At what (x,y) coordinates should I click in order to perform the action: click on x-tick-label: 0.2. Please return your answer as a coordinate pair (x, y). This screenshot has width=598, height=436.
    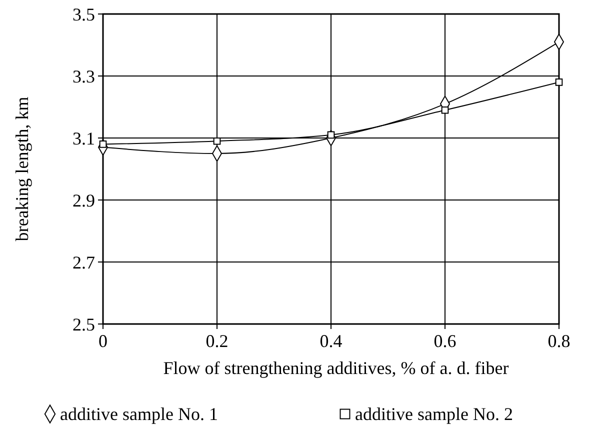
    Looking at the image, I should click on (217, 341).